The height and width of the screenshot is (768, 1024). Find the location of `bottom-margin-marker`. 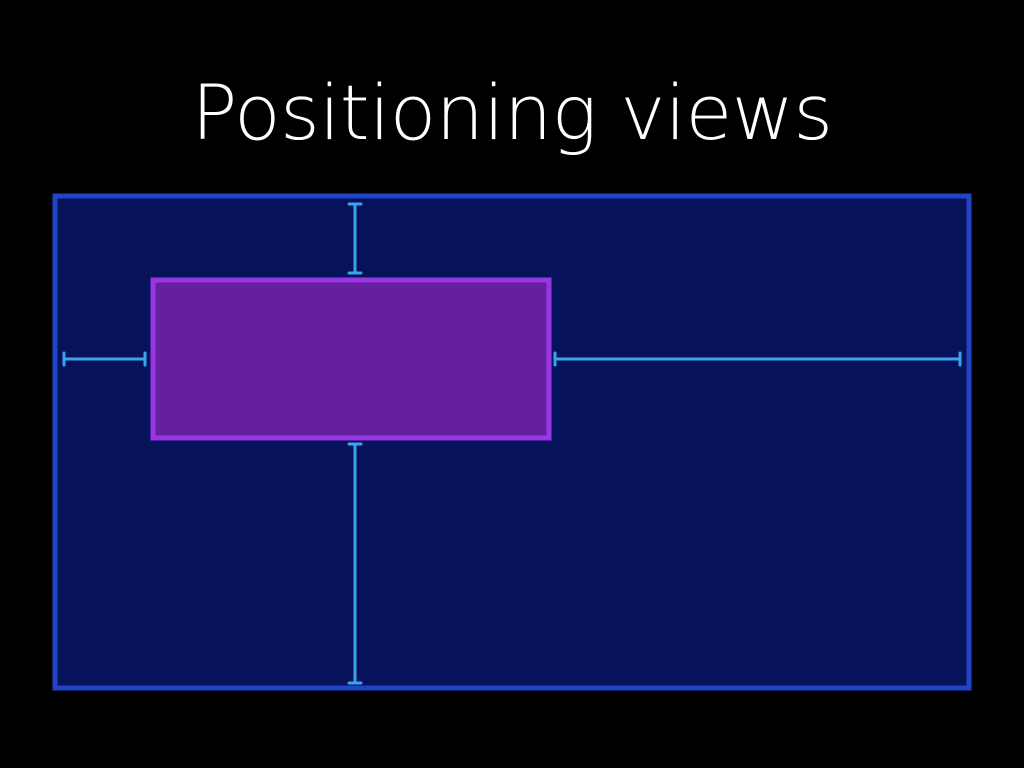

bottom-margin-marker is located at coordinates (355, 563).